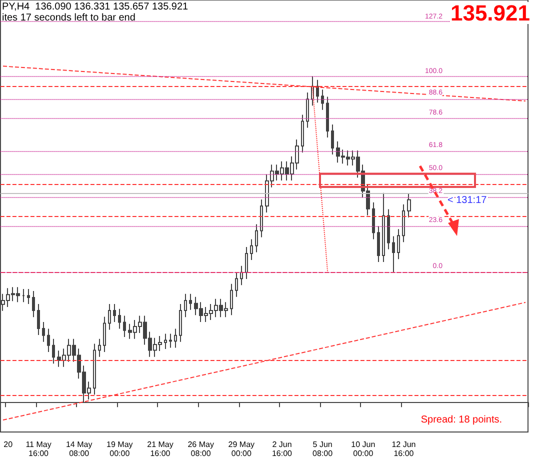  I want to click on text: 135.921, so click(490, 13).